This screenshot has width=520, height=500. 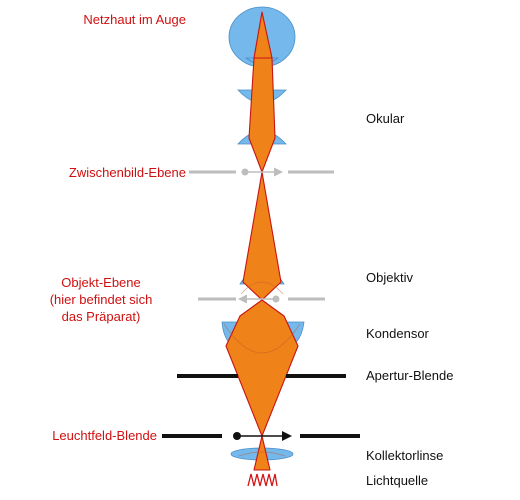 I want to click on light-beam, so click(x=262, y=241).